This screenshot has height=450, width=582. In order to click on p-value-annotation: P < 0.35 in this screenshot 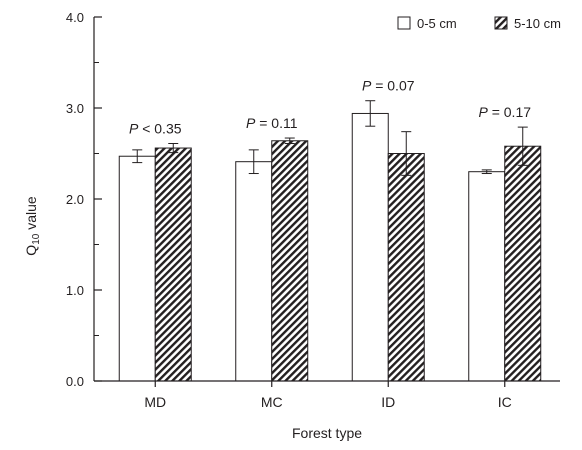, I will do `click(155, 128)`.